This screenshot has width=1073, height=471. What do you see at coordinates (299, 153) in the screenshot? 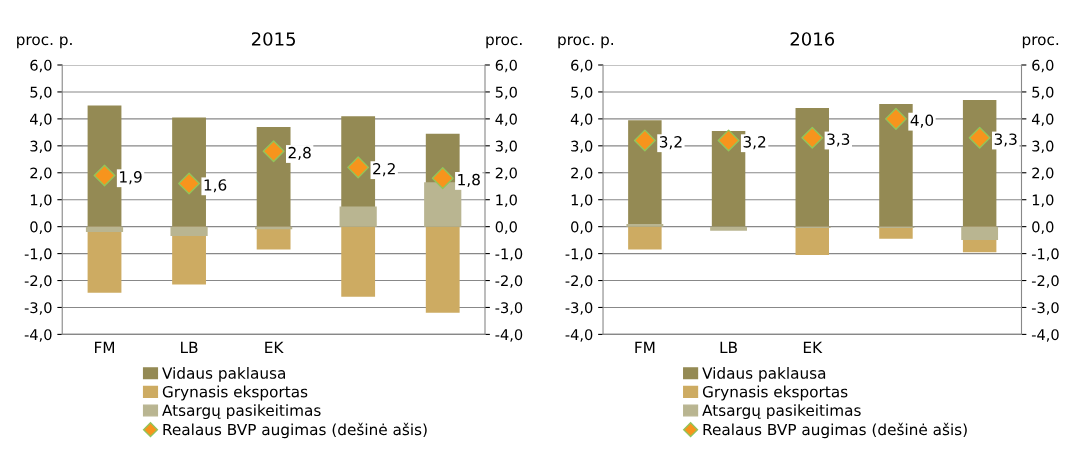
I see `data-label: 2,8` at bounding box center [299, 153].